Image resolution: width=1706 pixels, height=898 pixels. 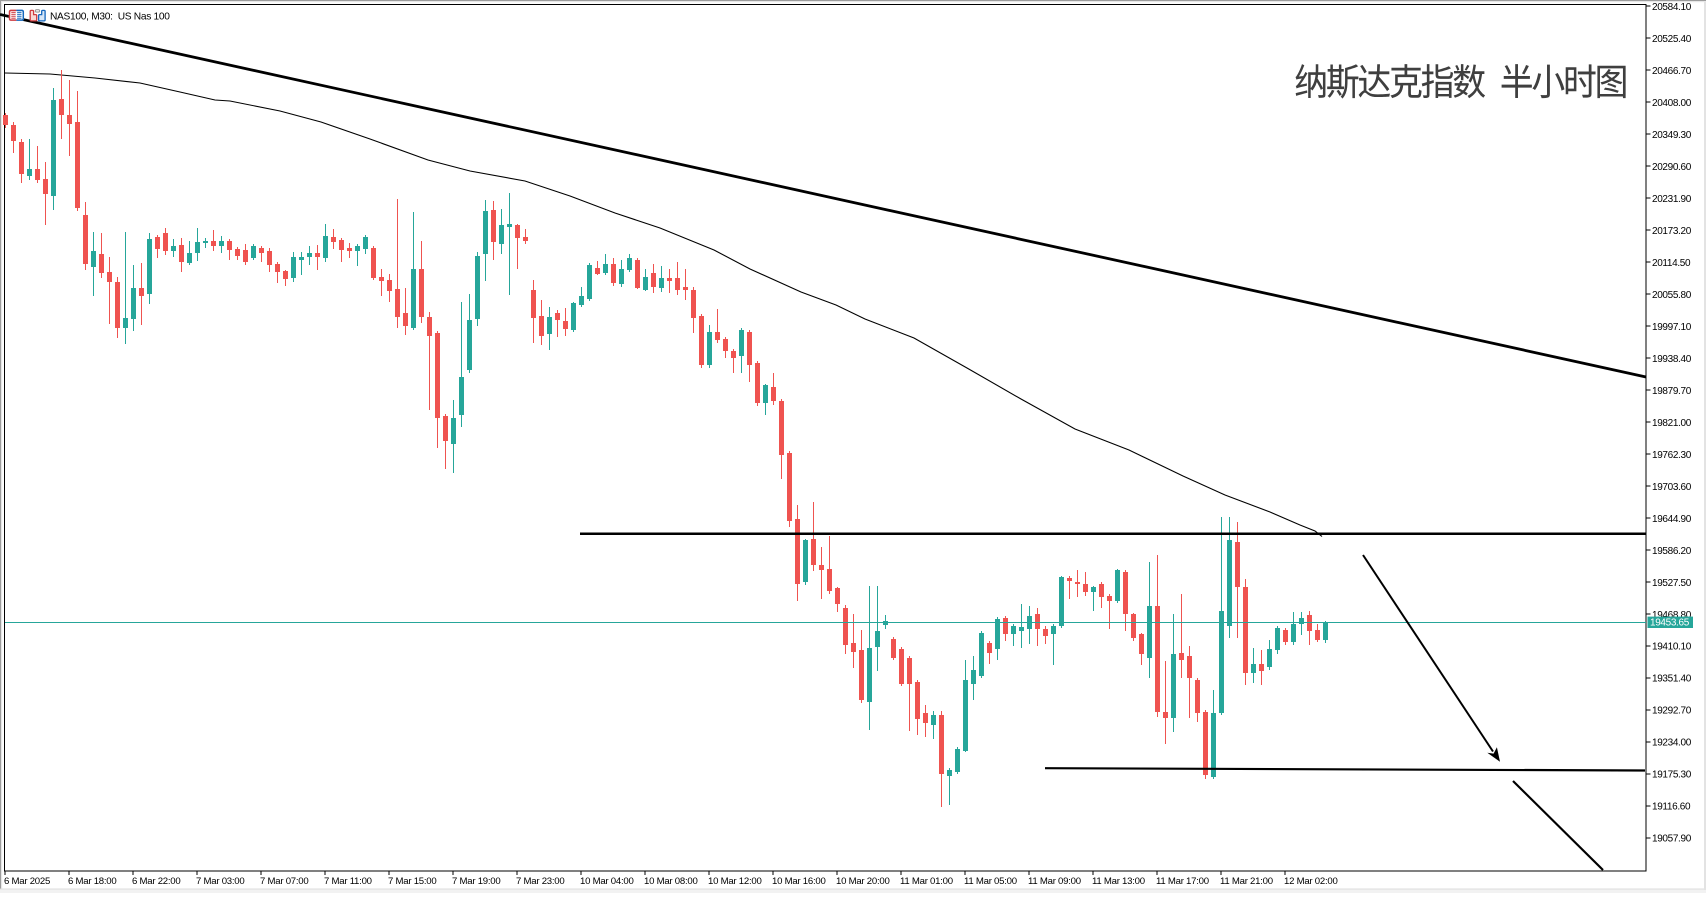 What do you see at coordinates (348, 881) in the screenshot?
I see `svg-text: 7 Mar 11:00` at bounding box center [348, 881].